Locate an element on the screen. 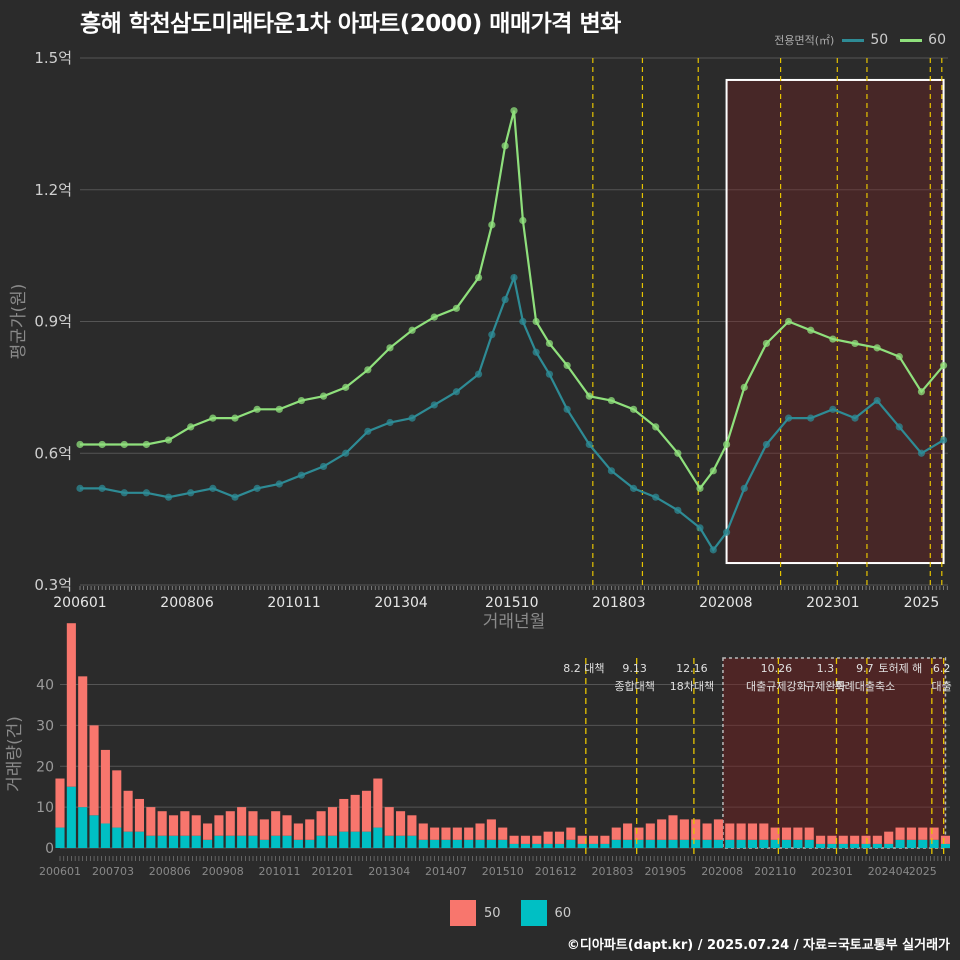  price-x-tick-label: 201011 is located at coordinates (293, 603).